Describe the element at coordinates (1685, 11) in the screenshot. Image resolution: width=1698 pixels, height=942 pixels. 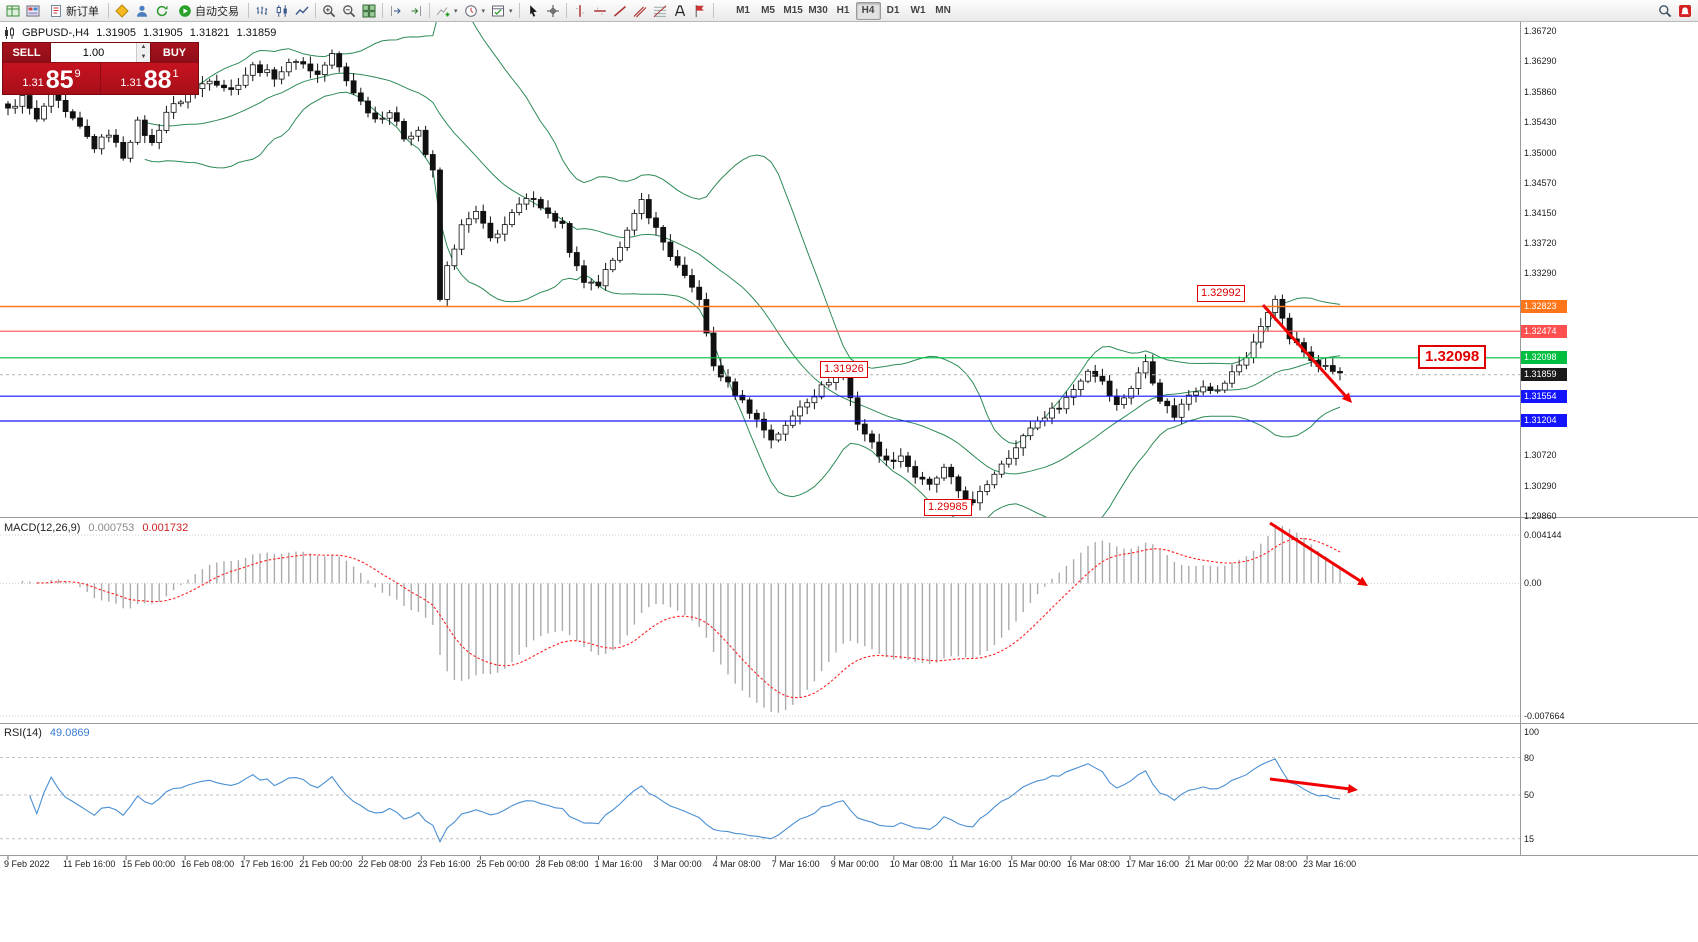
I see `alert-icon` at that location.